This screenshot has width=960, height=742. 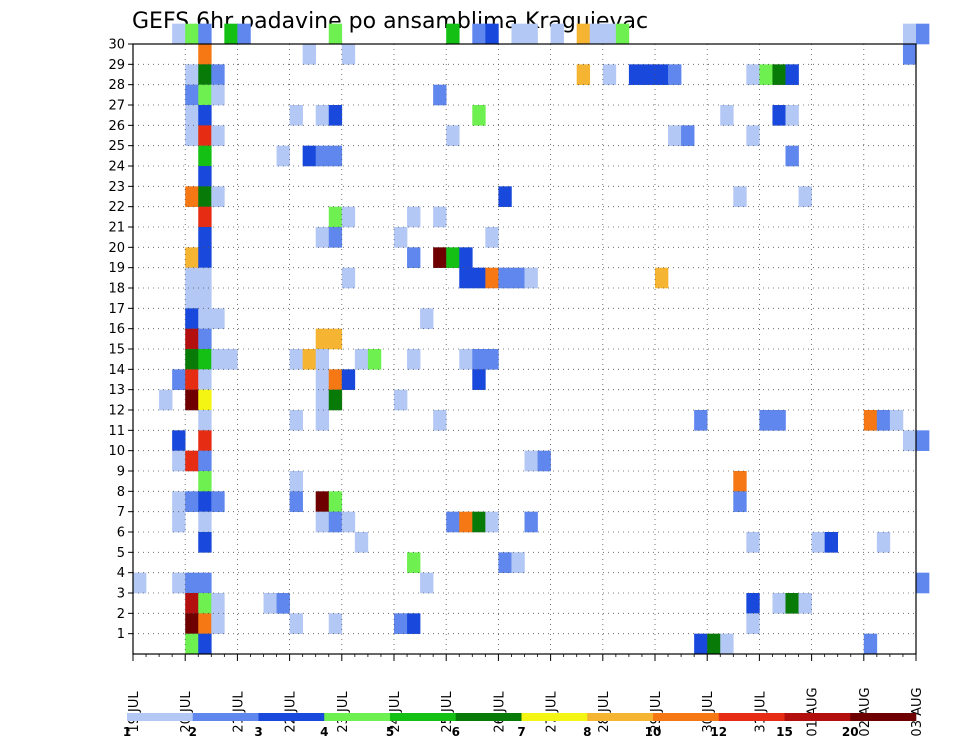 What do you see at coordinates (116, 167) in the screenshot?
I see `y-tick-label: 24` at bounding box center [116, 167].